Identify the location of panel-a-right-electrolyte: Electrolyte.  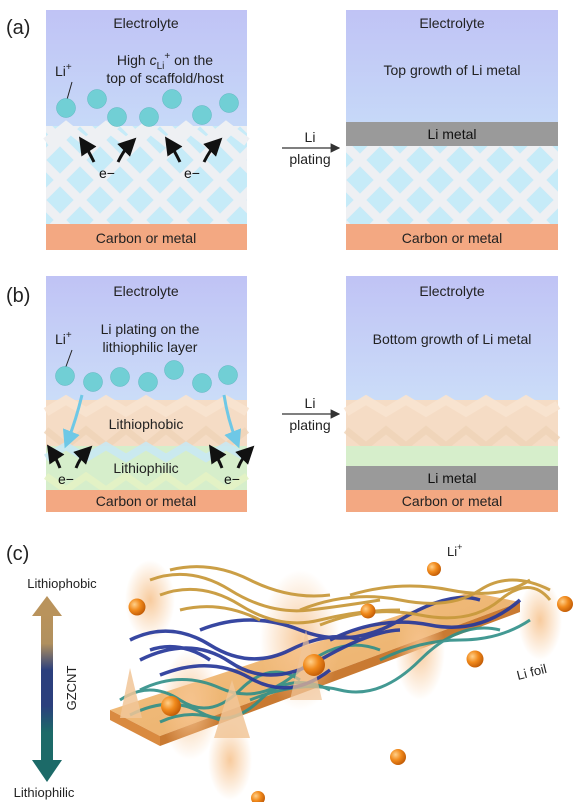
(452, 23).